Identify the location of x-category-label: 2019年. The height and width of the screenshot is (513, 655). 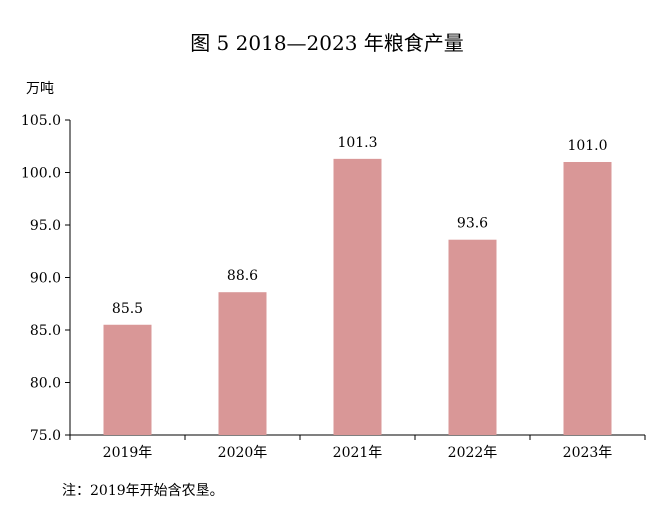
(128, 453).